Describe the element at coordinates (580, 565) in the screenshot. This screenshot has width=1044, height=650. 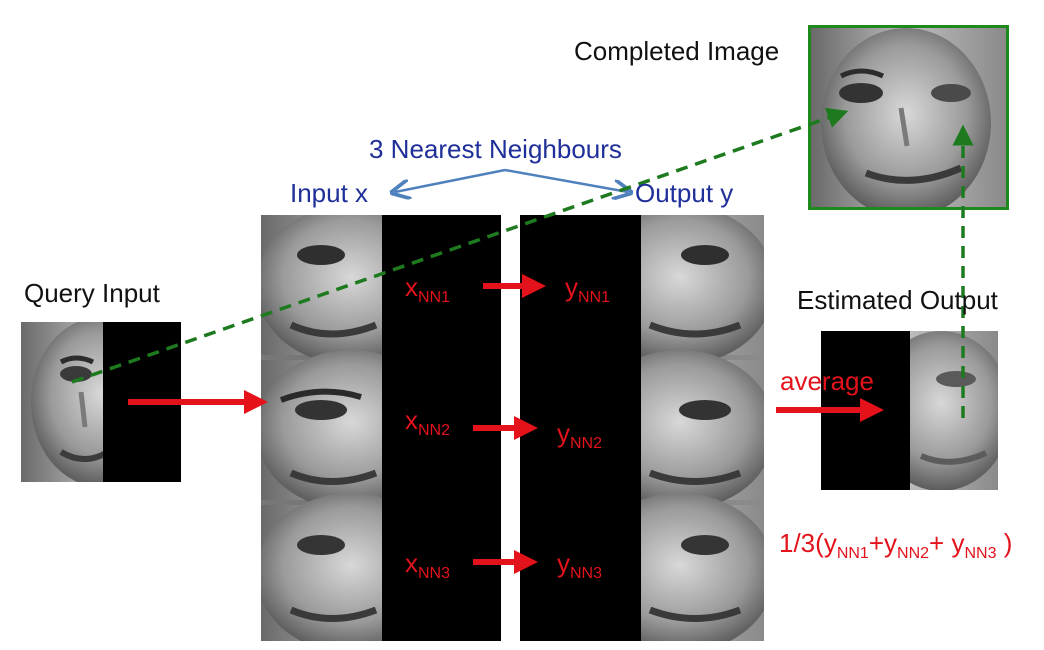
I see `y-nn3-label: yNN3` at that location.